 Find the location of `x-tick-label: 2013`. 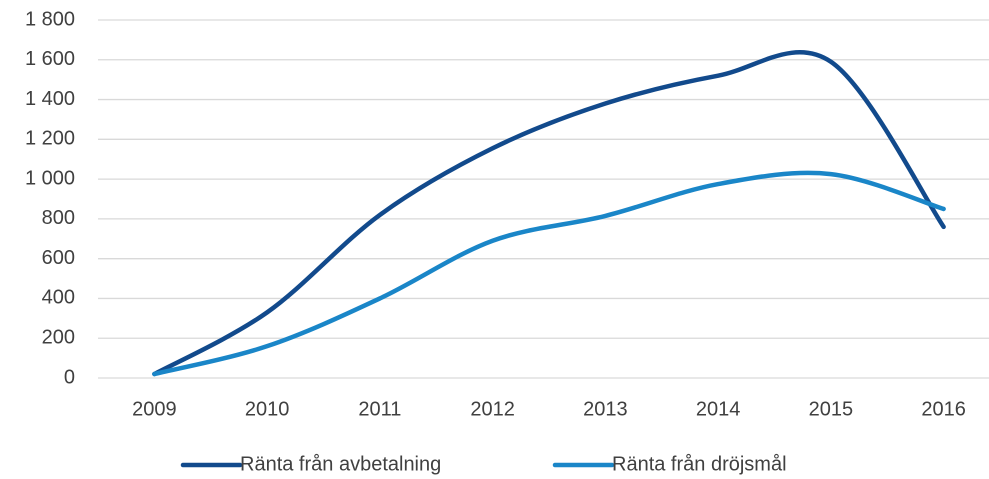

x-tick-label: 2013 is located at coordinates (605, 409).